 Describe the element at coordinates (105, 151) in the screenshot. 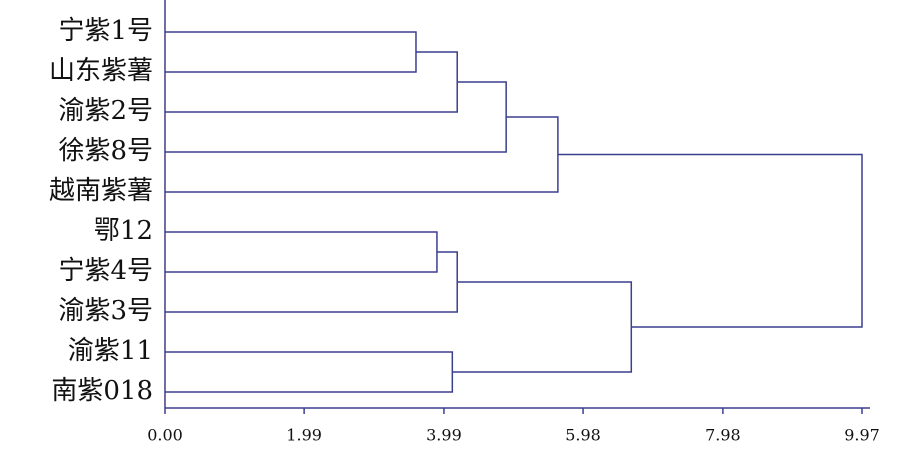

I see `leaf-label: 徐紫8号` at that location.